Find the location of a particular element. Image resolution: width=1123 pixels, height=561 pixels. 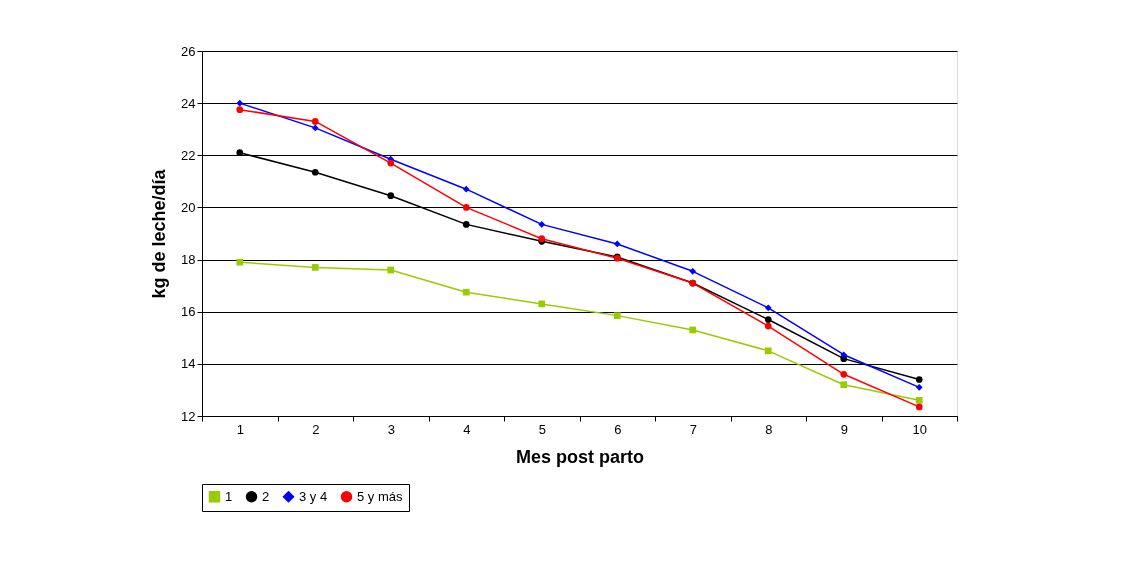

legend-label: 2 is located at coordinates (266, 496).